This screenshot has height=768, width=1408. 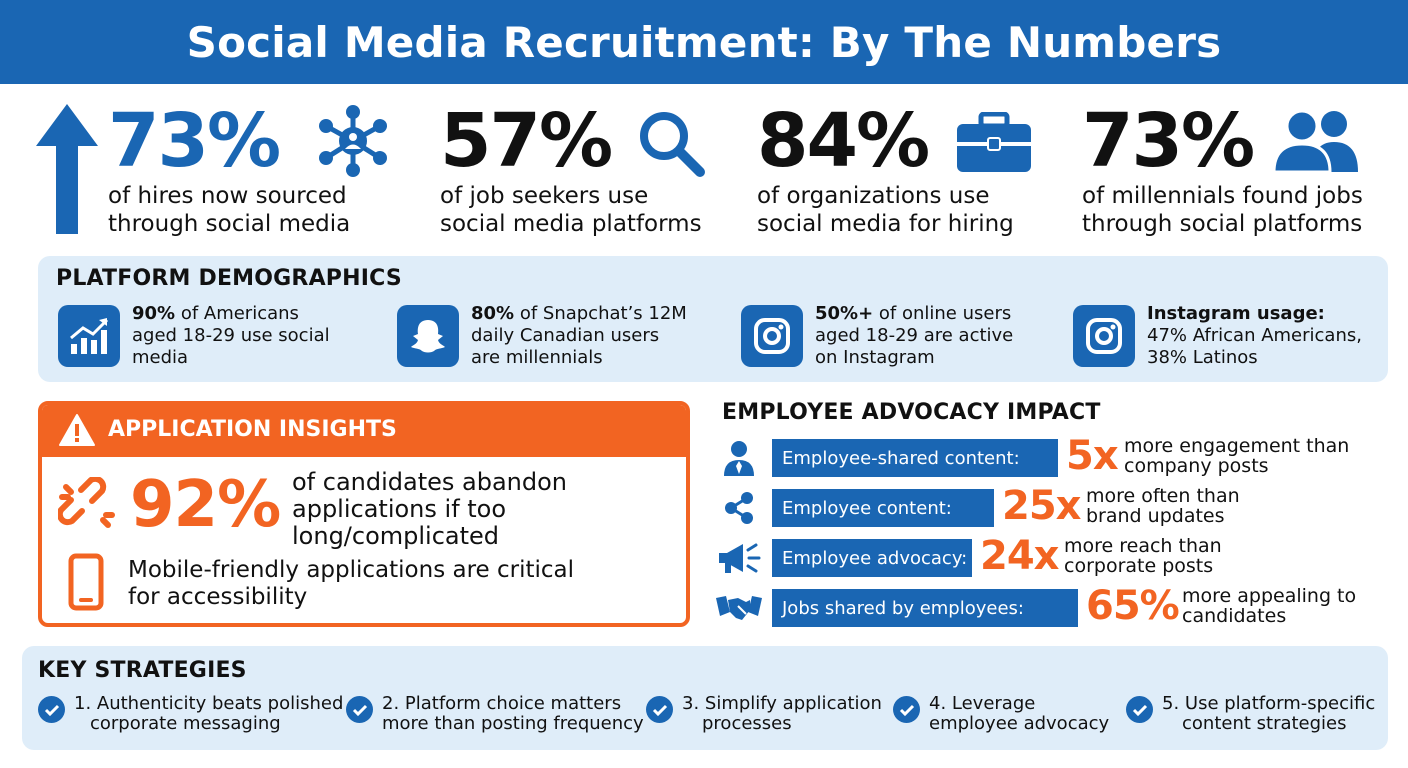 What do you see at coordinates (914, 335) in the screenshot?
I see `demo-line2: aged 18-29 are active` at bounding box center [914, 335].